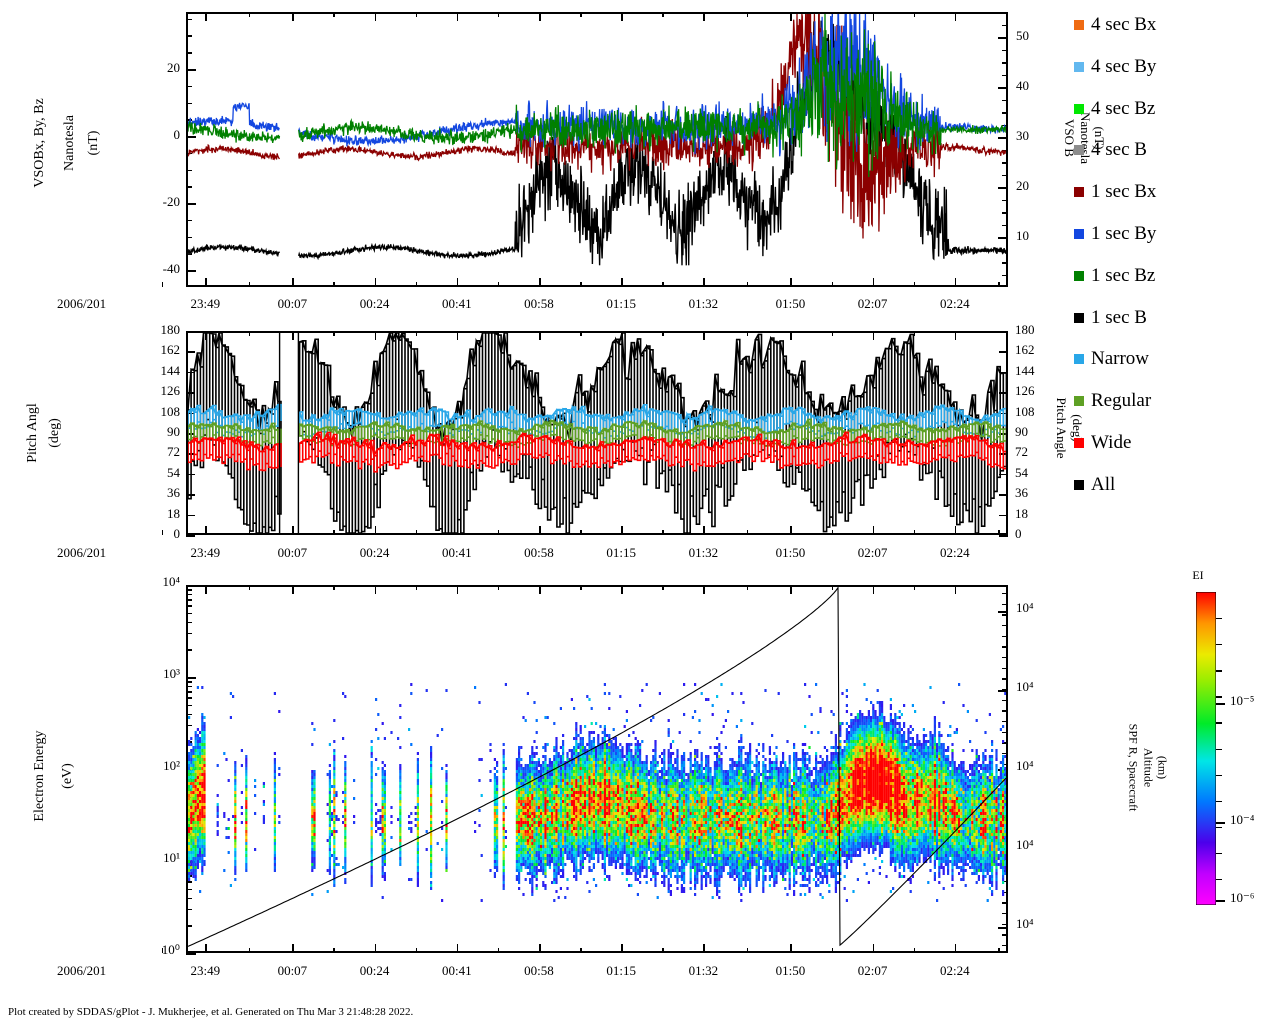 Image resolution: width=1280 pixels, height=1024 pixels. Describe the element at coordinates (790, 552) in the screenshot. I see `time-axis-label: 01:50` at that location.